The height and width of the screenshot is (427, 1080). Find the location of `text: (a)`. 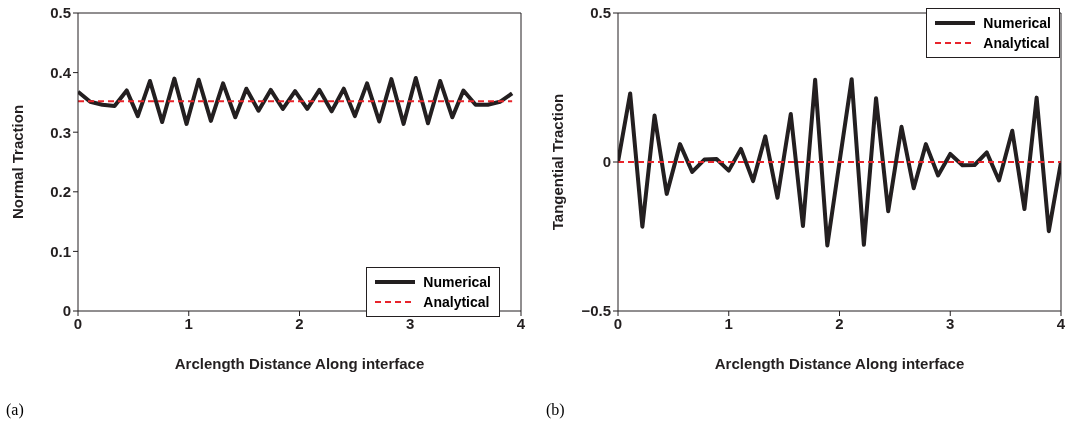

text: (a) is located at coordinates (15, 410).